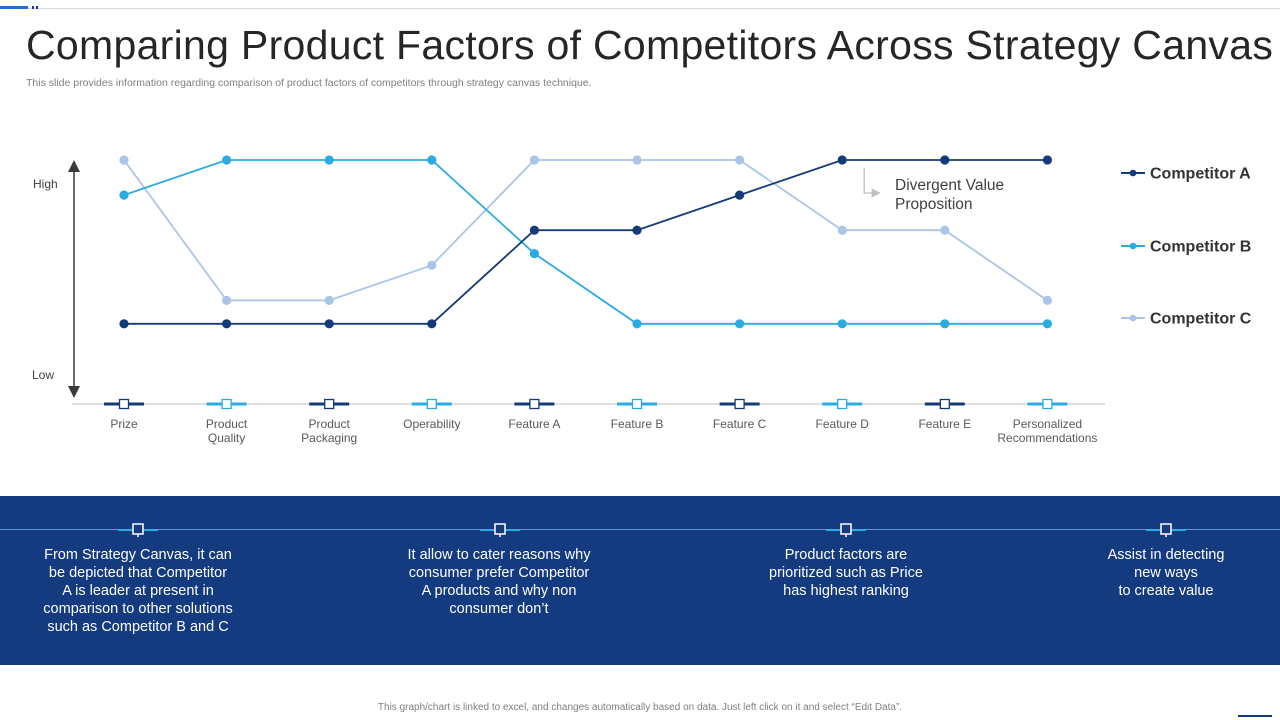 Image resolution: width=1280 pixels, height=720 pixels. Describe the element at coordinates (637, 424) in the screenshot. I see `x-tick-label: Feature B` at that location.